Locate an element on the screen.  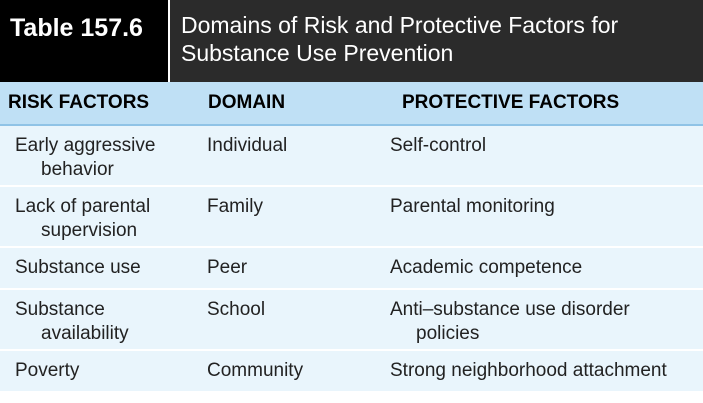
protective-factor-line-1: Parental monitoring is located at coordinates (472, 206).